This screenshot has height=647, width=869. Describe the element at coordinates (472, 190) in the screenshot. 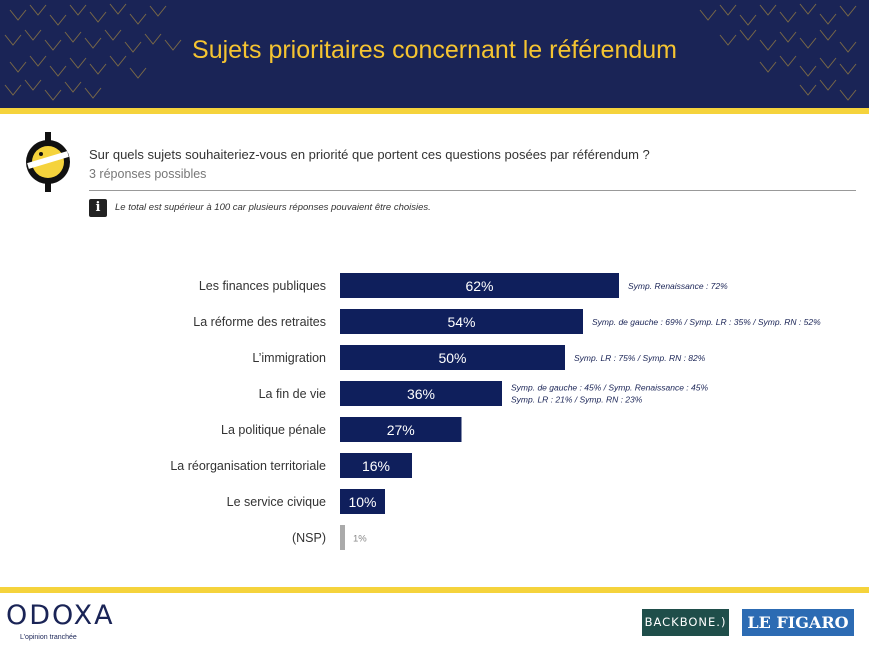

I see `question-divider` at that location.